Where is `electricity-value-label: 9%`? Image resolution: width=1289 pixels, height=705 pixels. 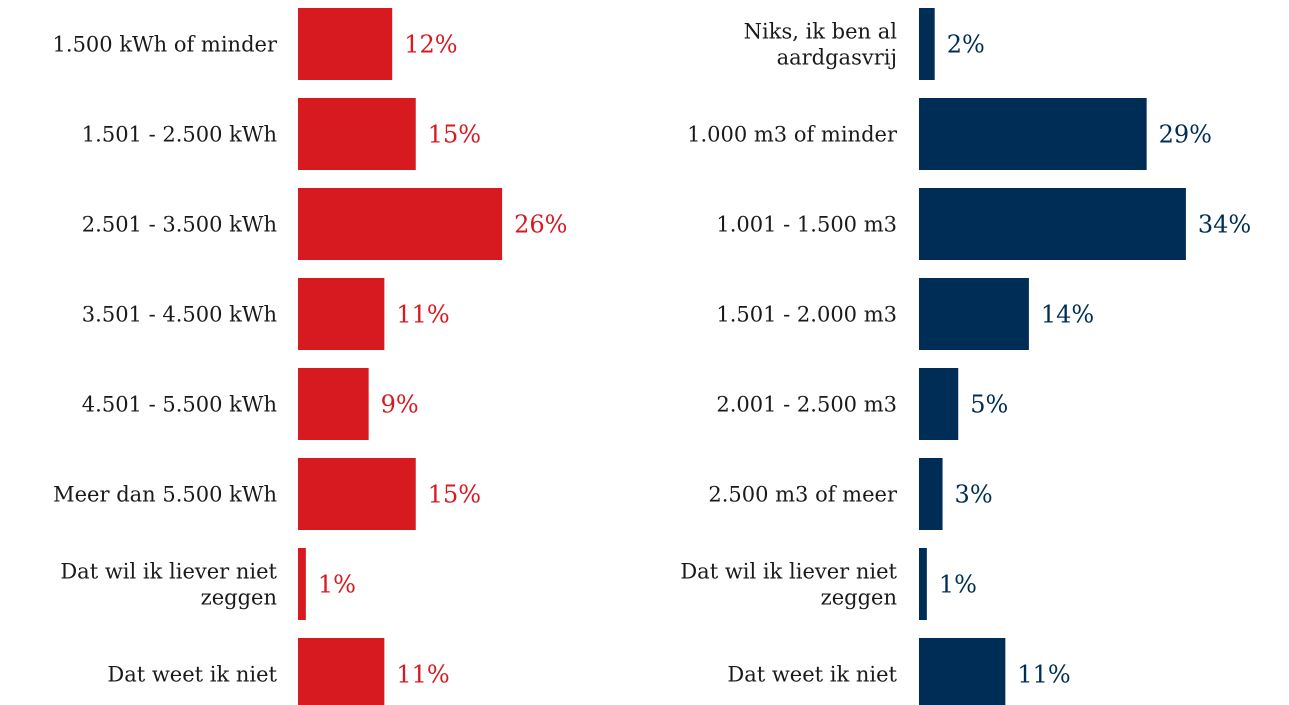
electricity-value-label: 9% is located at coordinates (400, 404).